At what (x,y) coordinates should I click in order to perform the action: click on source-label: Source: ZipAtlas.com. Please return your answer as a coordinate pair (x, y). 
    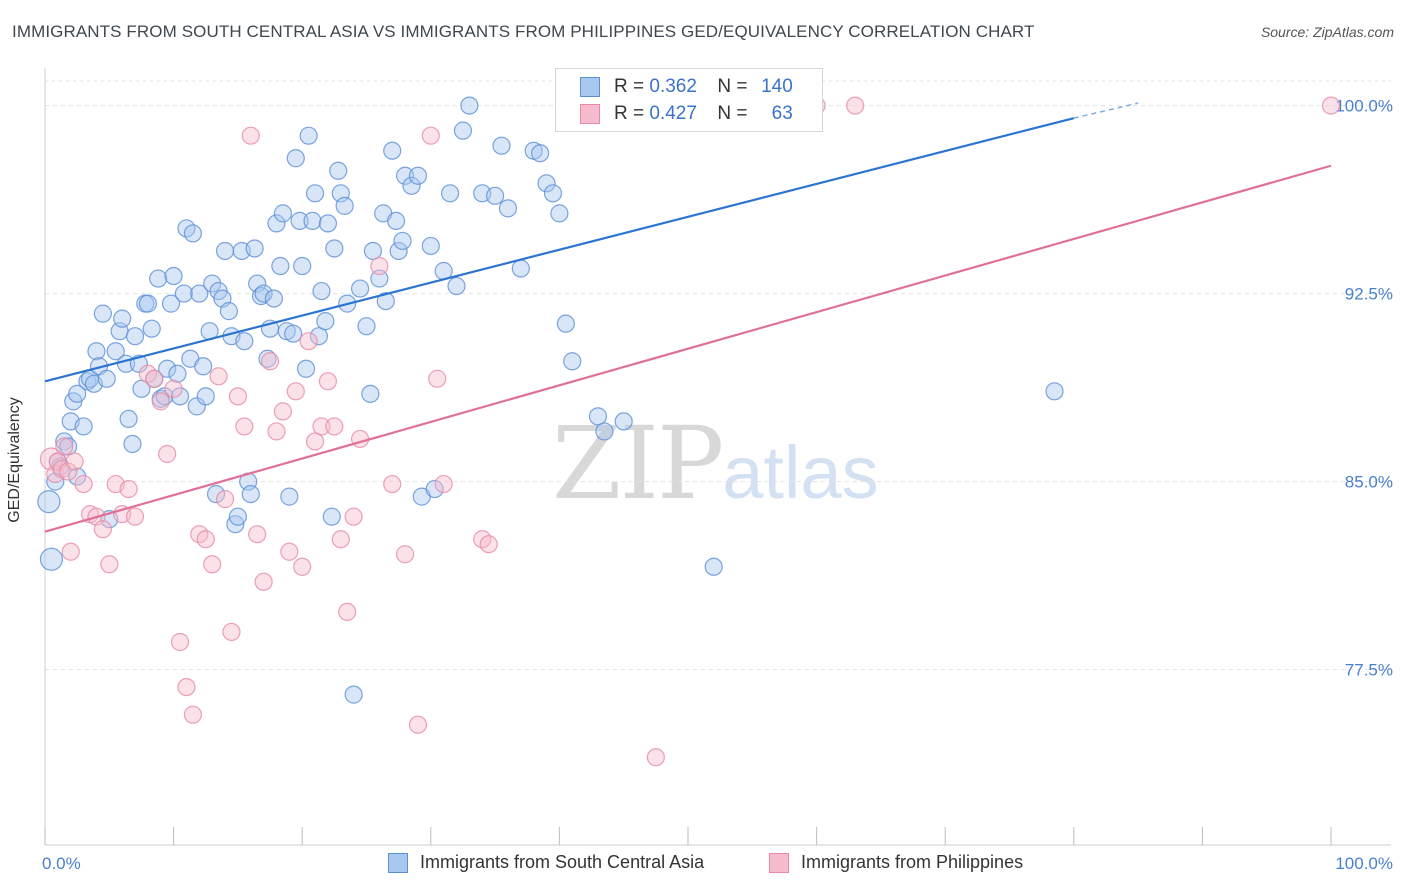
    Looking at the image, I should click on (1327, 32).